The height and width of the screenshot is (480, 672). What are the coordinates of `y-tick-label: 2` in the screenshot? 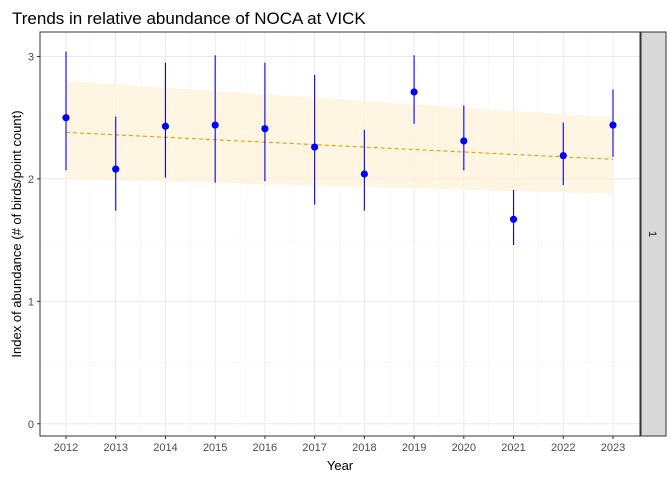 It's located at (31, 180).